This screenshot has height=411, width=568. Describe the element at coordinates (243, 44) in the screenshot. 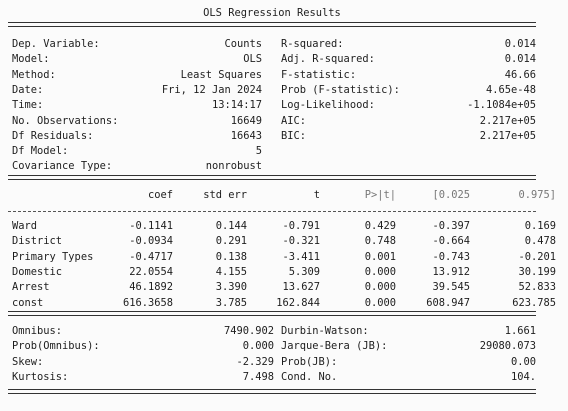

I see `summary-value: Counts` at that location.